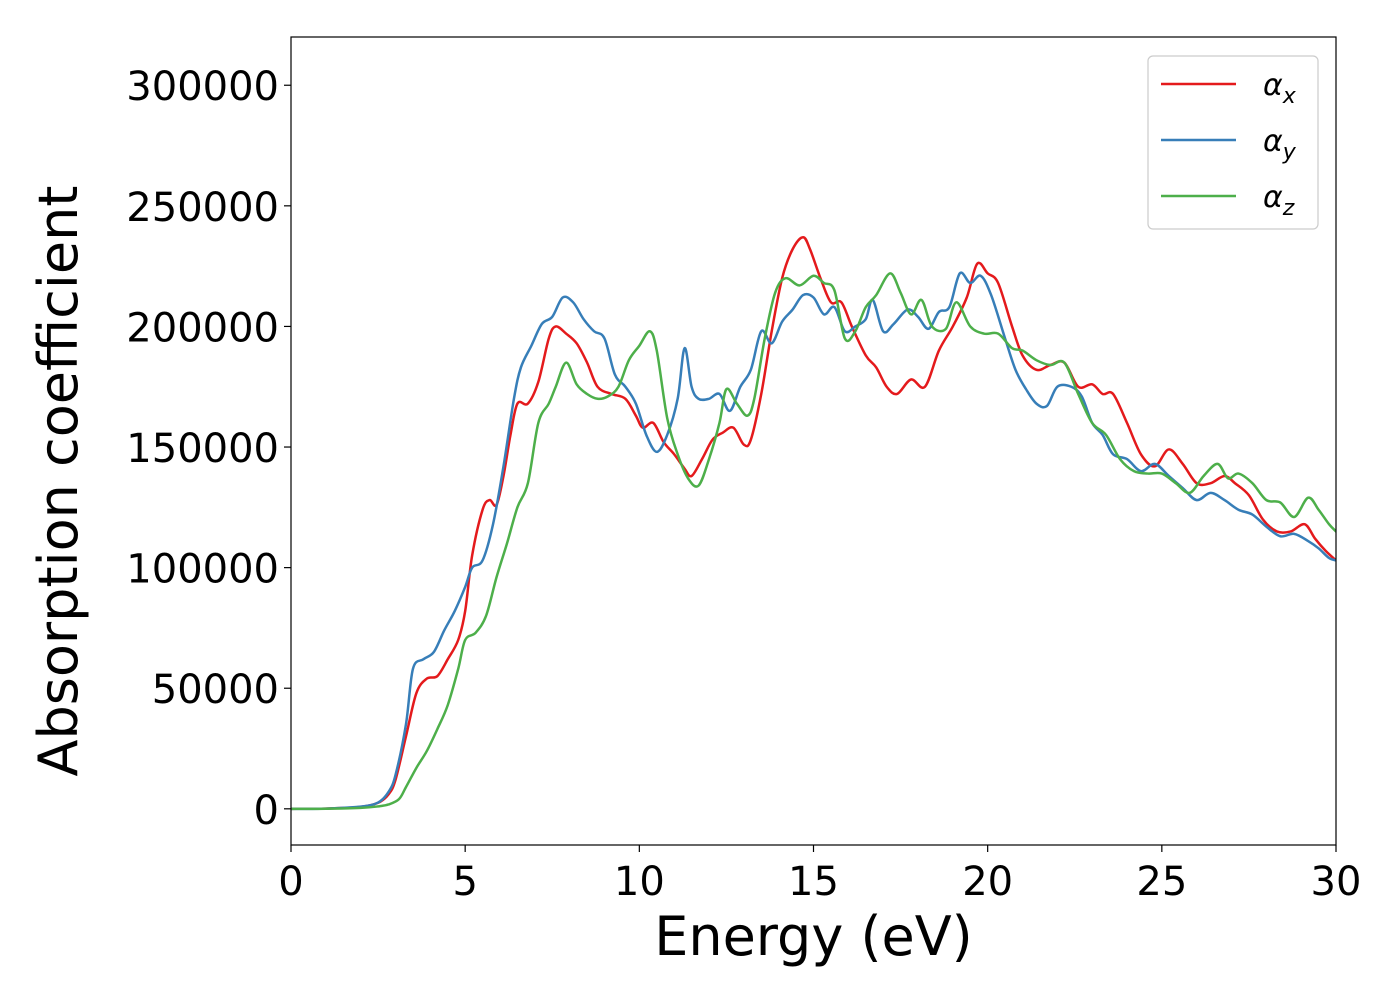 The image size is (1400, 1000). Describe the element at coordinates (1228, 200) in the screenshot. I see `legend-item-z: αz` at that location.